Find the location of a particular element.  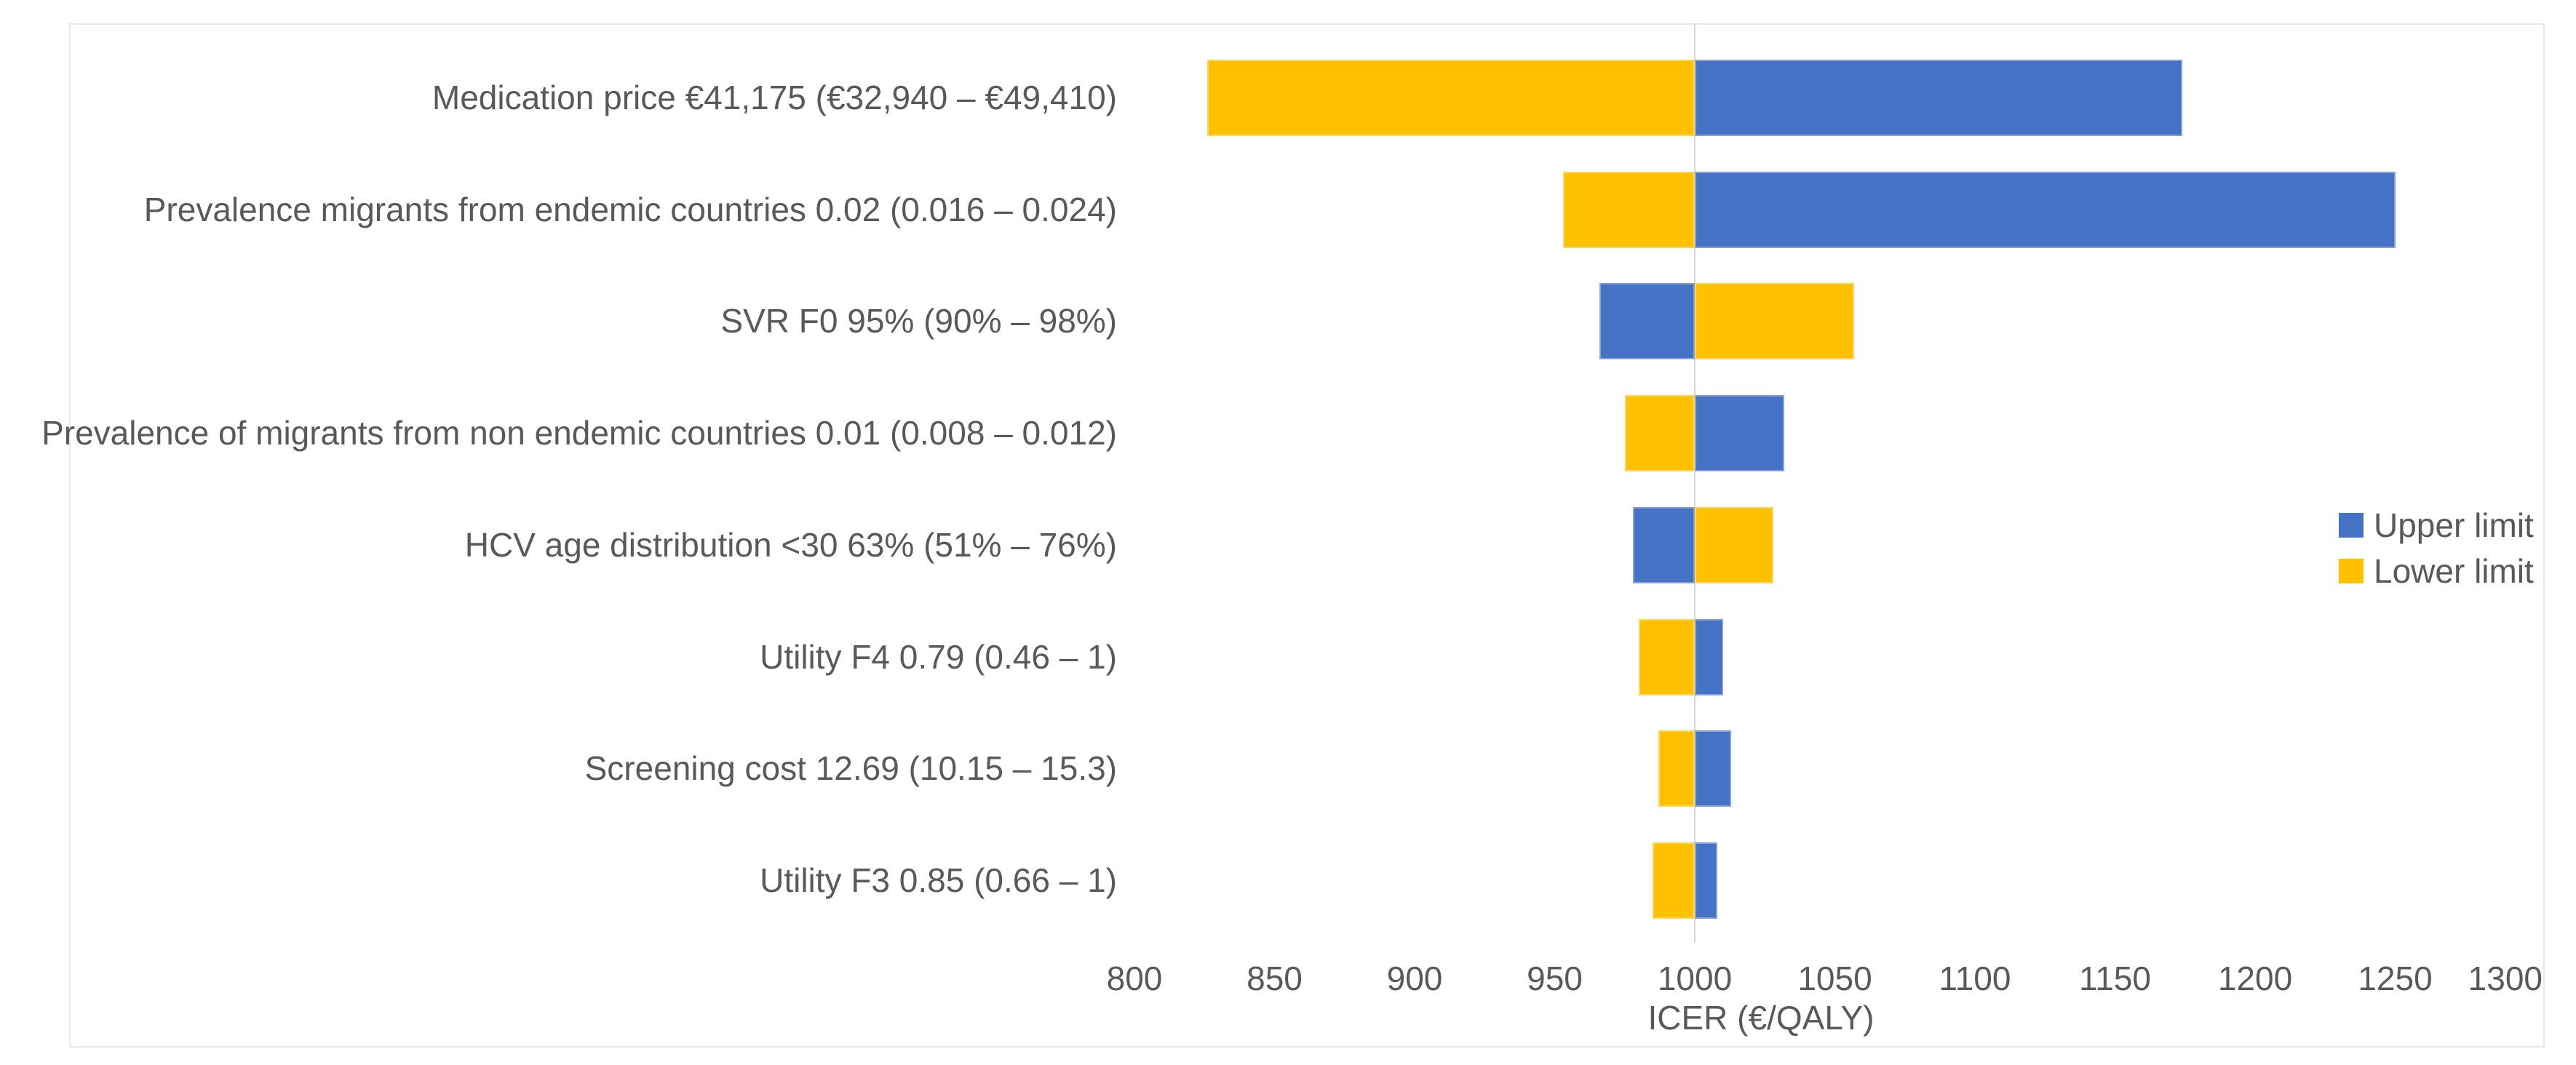

x-tick-label: 850 is located at coordinates (1275, 978).